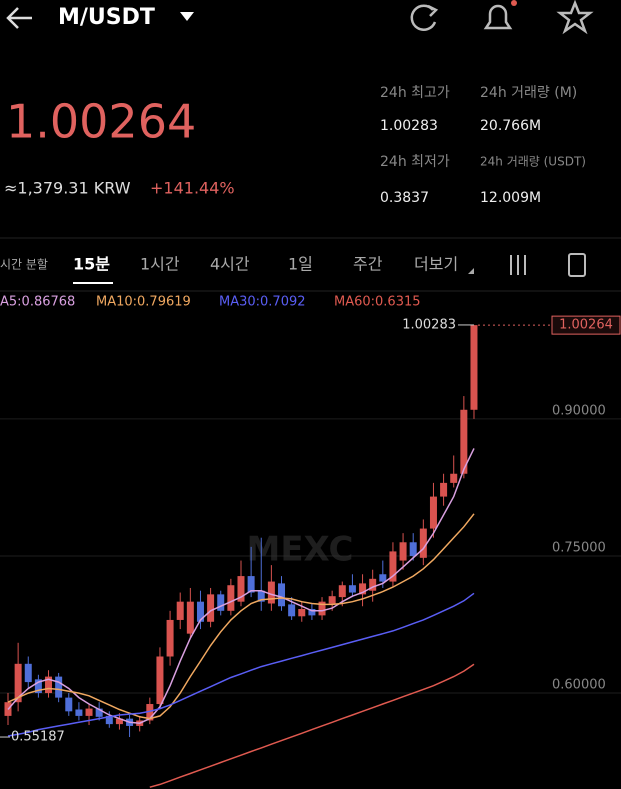 The image size is (621, 789). Describe the element at coordinates (415, 93) in the screenshot. I see `stat-label: 24h 최고가` at that location.